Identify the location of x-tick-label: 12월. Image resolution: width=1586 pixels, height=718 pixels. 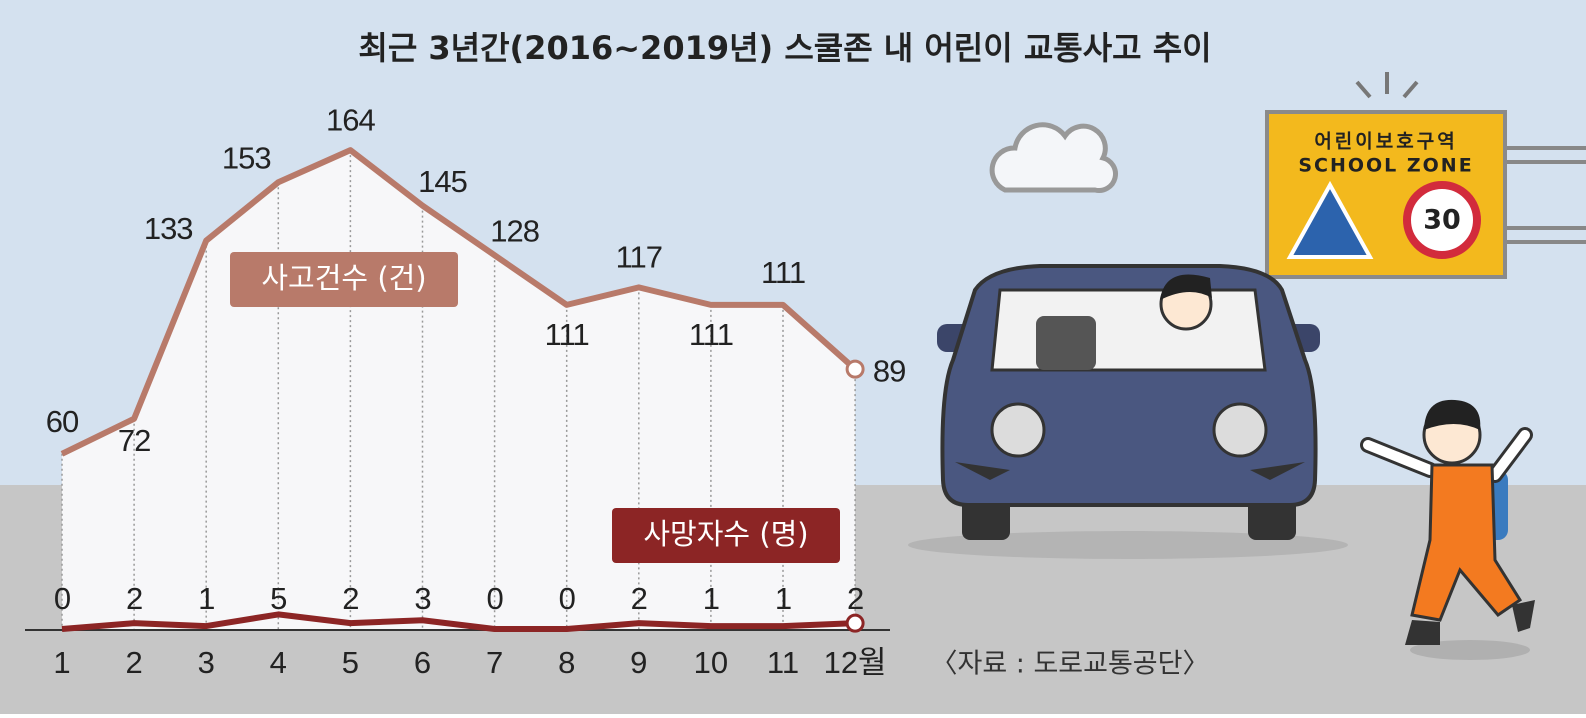
(855, 662).